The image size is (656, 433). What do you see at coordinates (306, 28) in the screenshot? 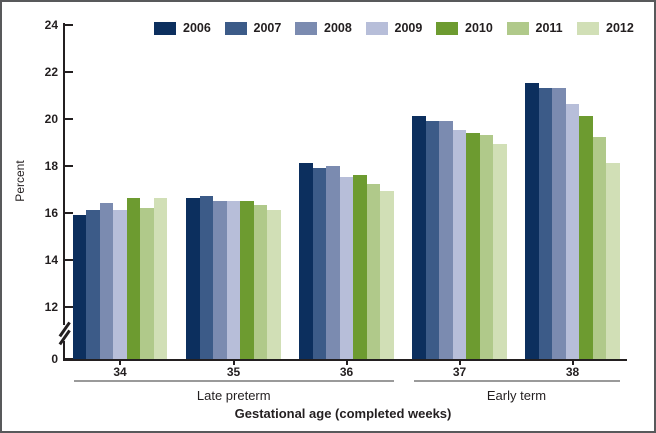
I see `legend-swatch-2008` at bounding box center [306, 28].